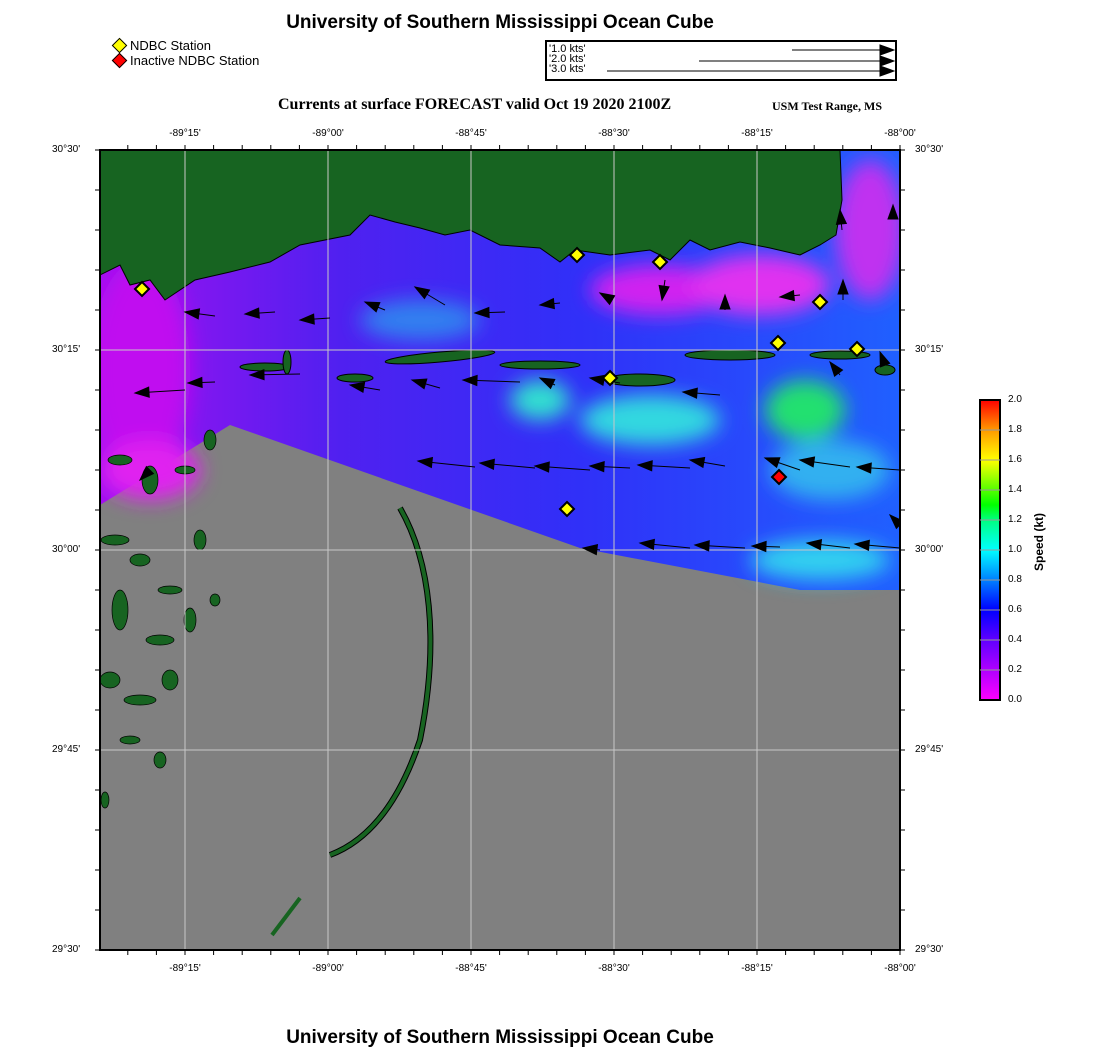 The width and height of the screenshot is (1100, 1050). I want to click on scale-arrows, so click(751, 60).